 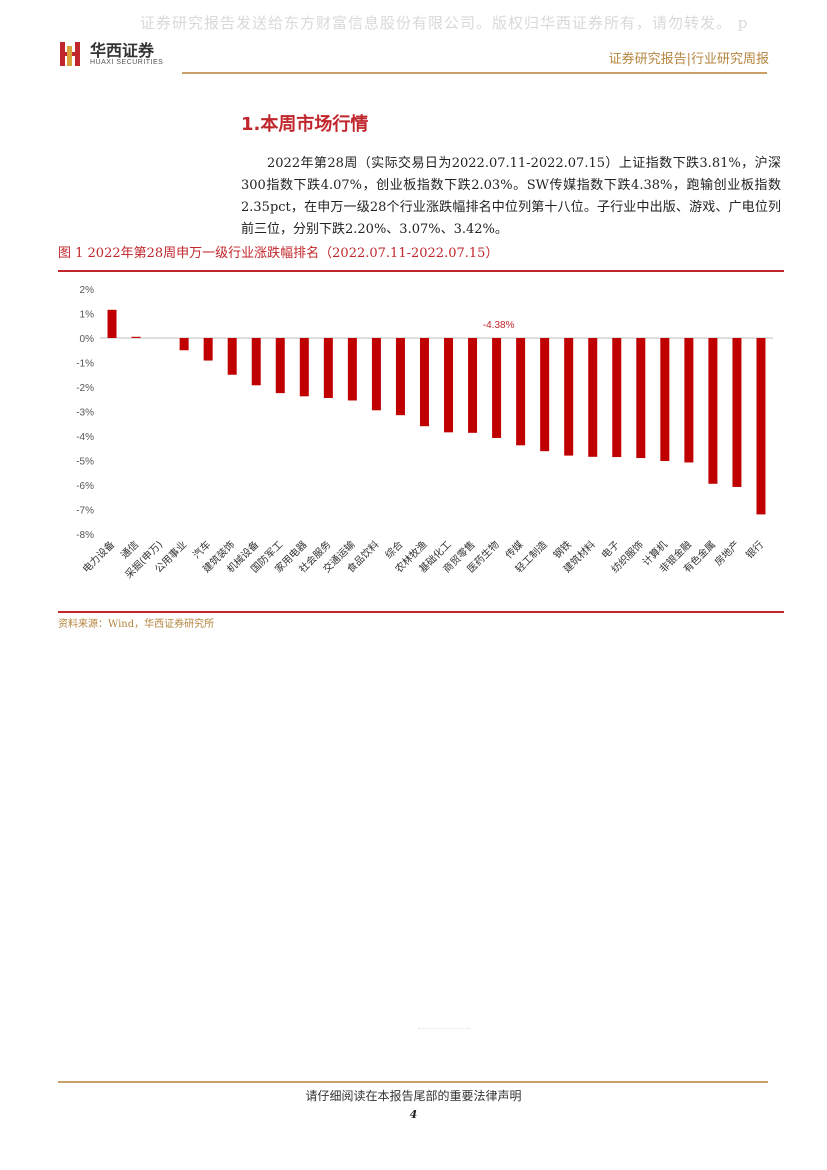 I want to click on bar-电子, so click(x=617, y=398).